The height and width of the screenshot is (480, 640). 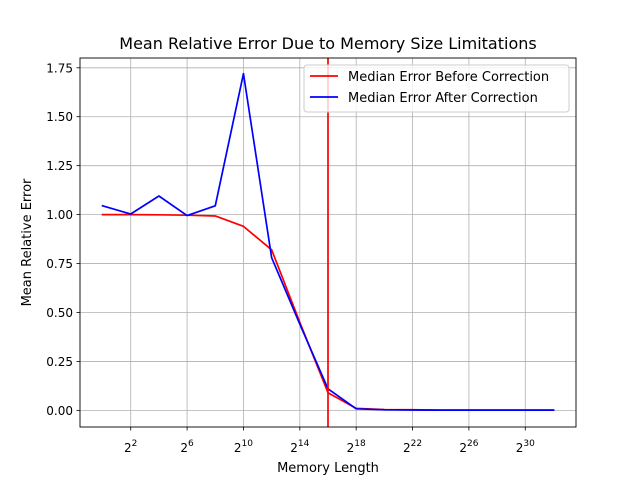 I want to click on x-tick-label: 26, so click(x=187, y=447).